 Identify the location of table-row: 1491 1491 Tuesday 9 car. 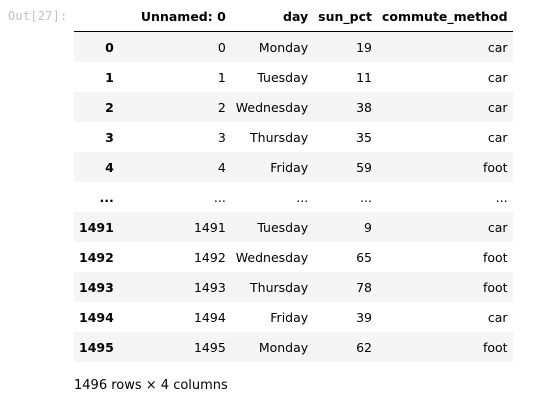
(293, 227).